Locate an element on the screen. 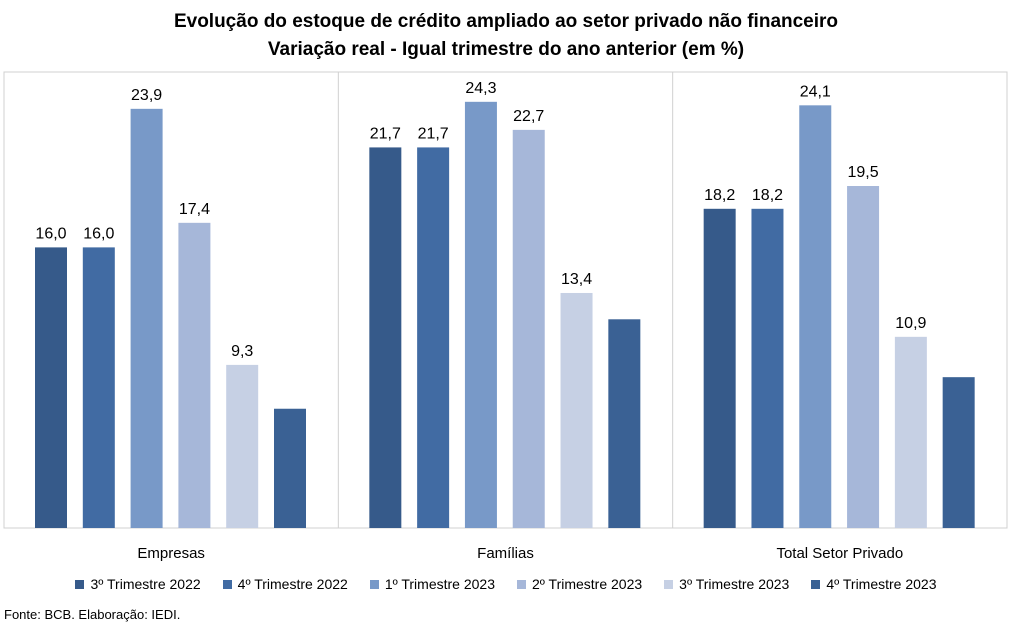  legend-item: 3º Trimestre 2022 is located at coordinates (138, 584).